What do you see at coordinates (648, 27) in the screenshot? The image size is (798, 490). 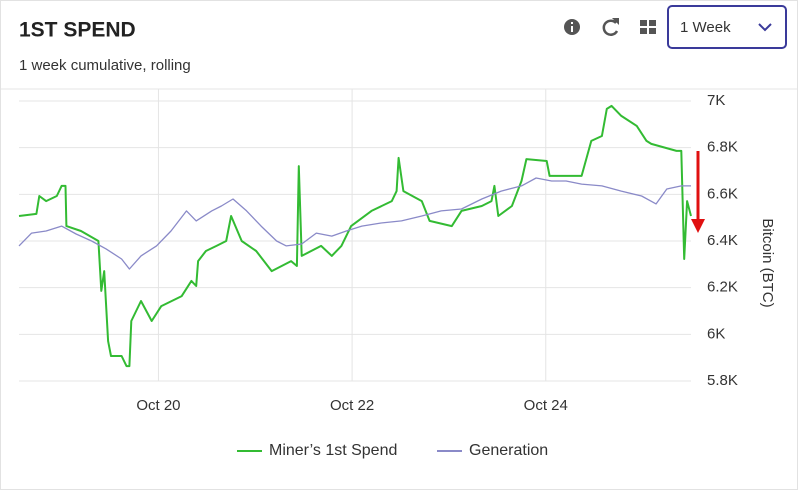 I see `layout-icon` at bounding box center [648, 27].